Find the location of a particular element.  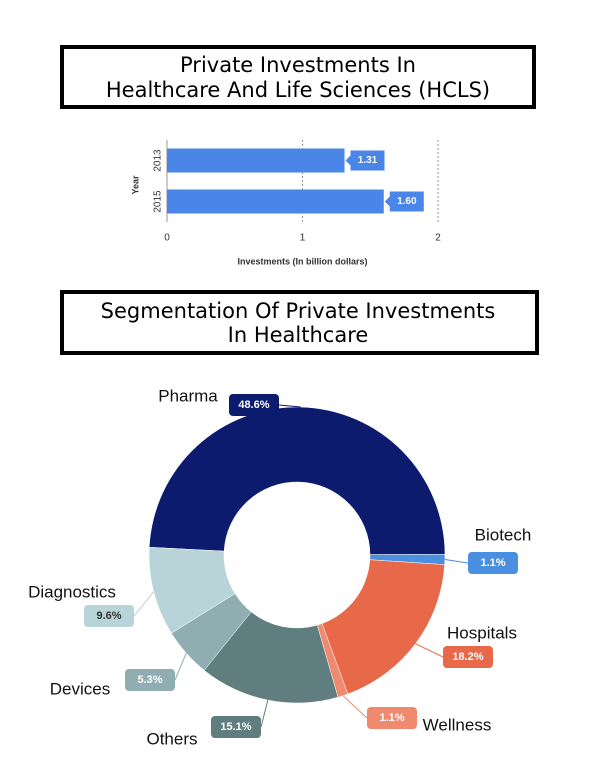

value-label: 9.6% is located at coordinates (108, 616).